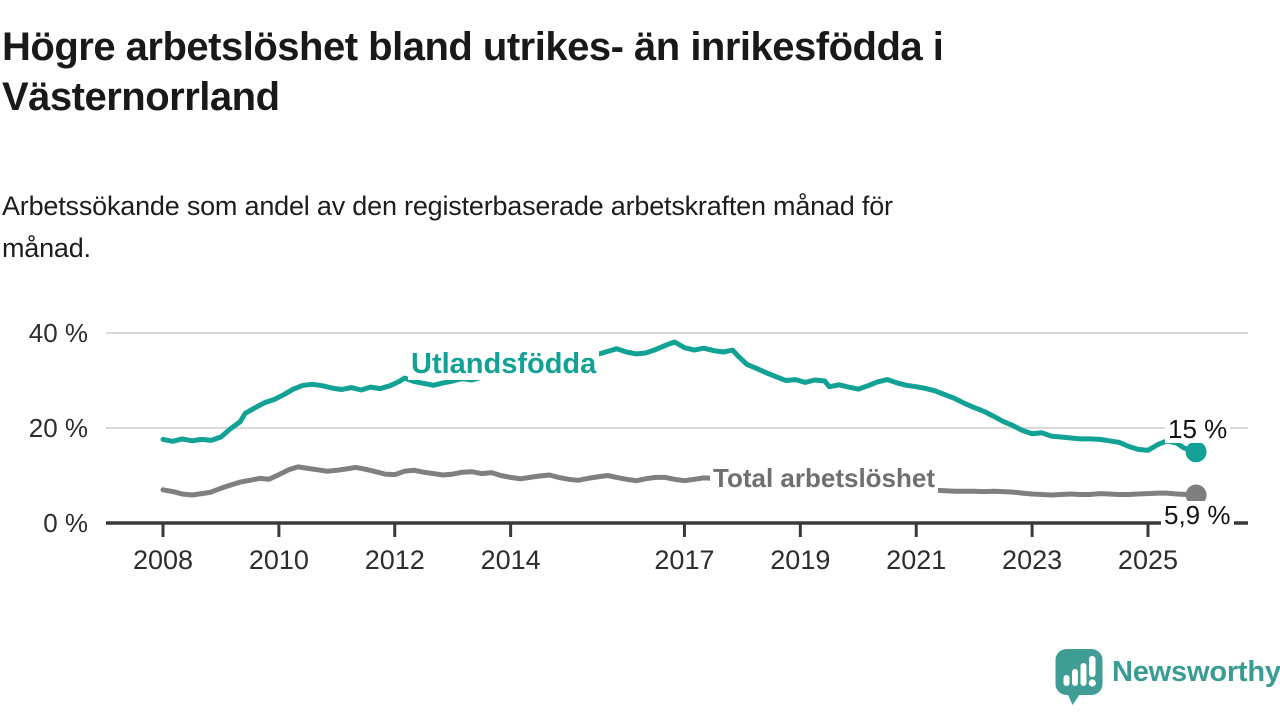 Image resolution: width=1280 pixels, height=720 pixels. I want to click on x-axis-label: 2019, so click(800, 560).